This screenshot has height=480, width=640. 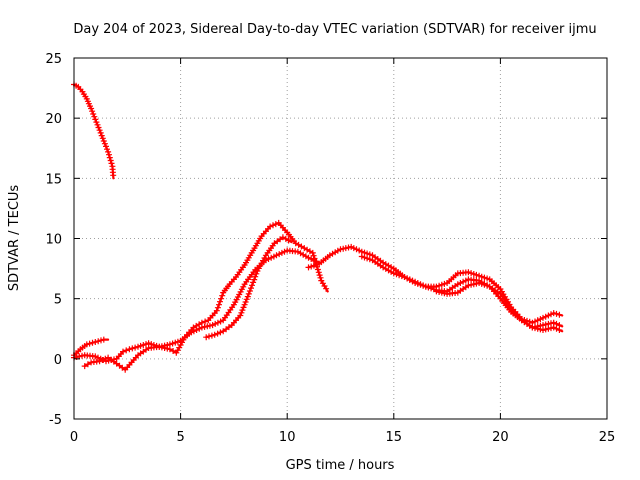 I want to click on series-track-b, so click(x=201, y=310).